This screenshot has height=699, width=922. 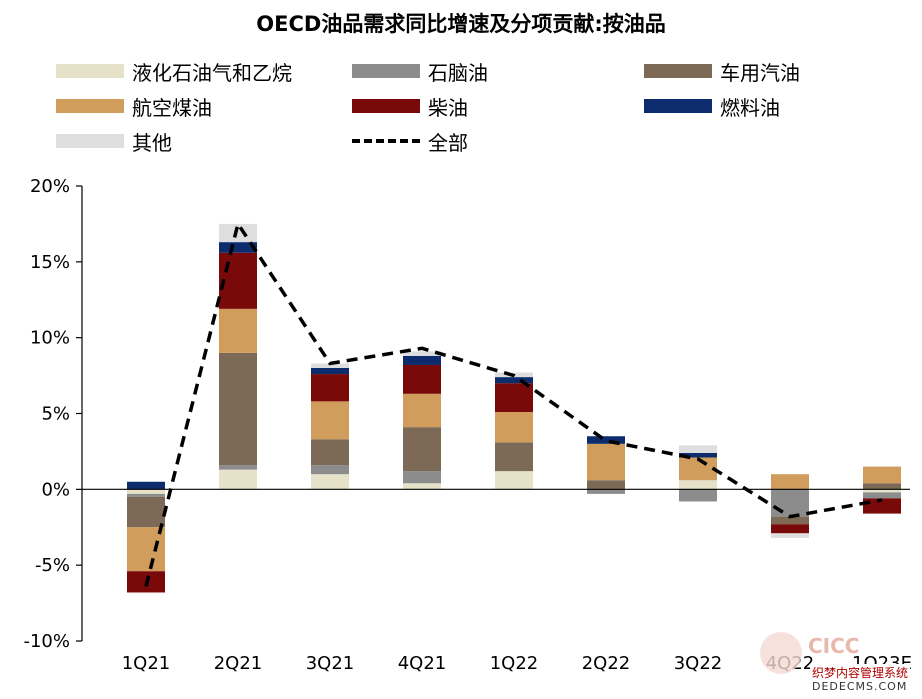 What do you see at coordinates (386, 141) in the screenshot?
I see `legend-swatch-total` at bounding box center [386, 141].